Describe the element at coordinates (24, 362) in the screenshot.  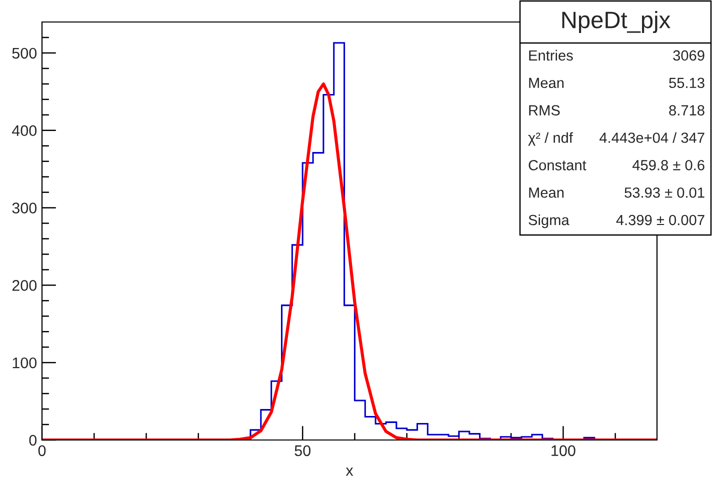
I see `y-tick-label: 100` at that location.